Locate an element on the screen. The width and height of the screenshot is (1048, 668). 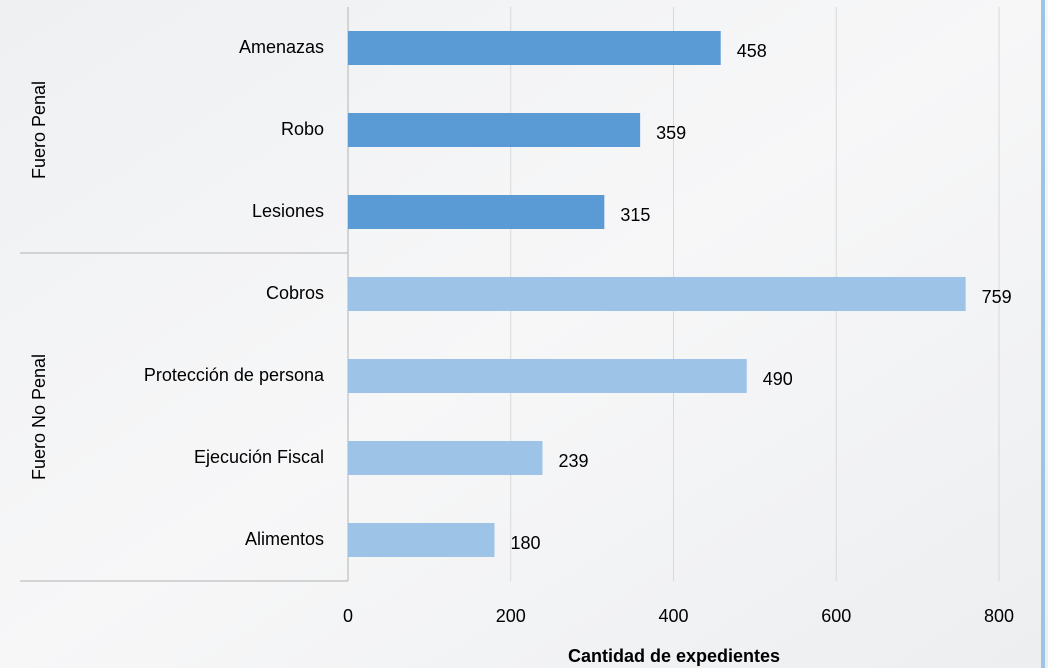
data-label: 458 is located at coordinates (752, 51).